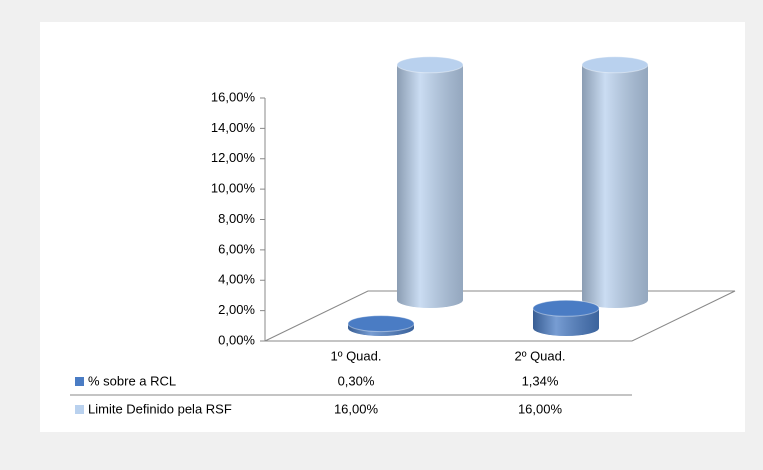  I want to click on y-tick-label: 0,00%, so click(236, 339).